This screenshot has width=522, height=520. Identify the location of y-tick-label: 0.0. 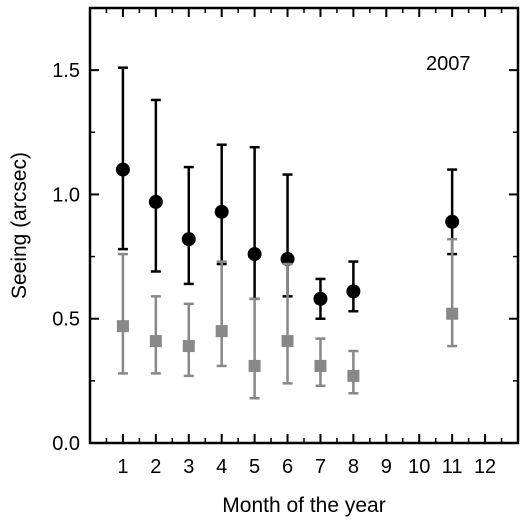
(66, 444).